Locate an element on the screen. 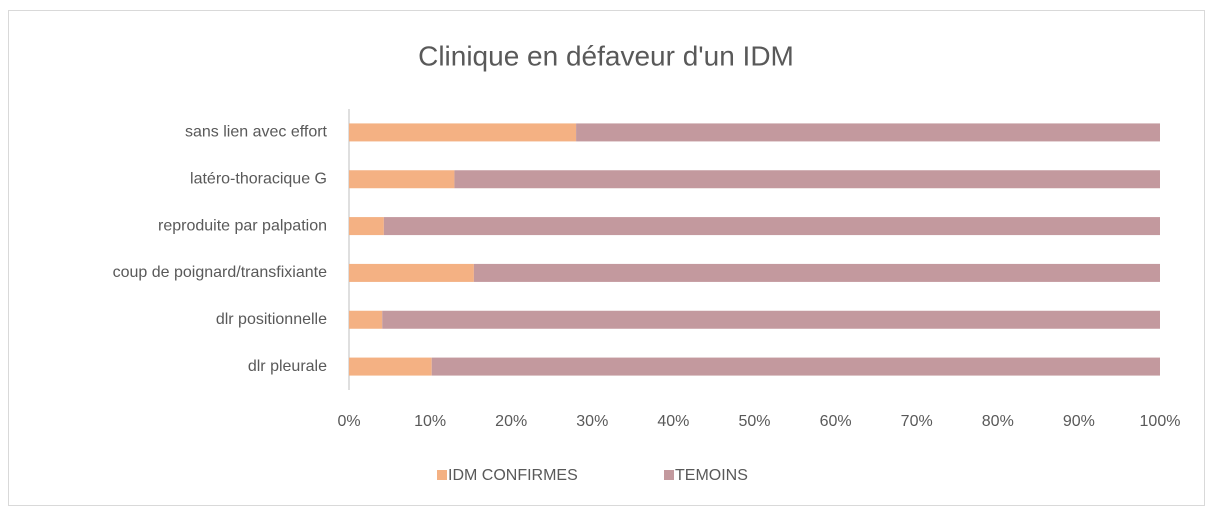 The image size is (1213, 507). y-tick-label: reproduite par palpation is located at coordinates (242, 225).